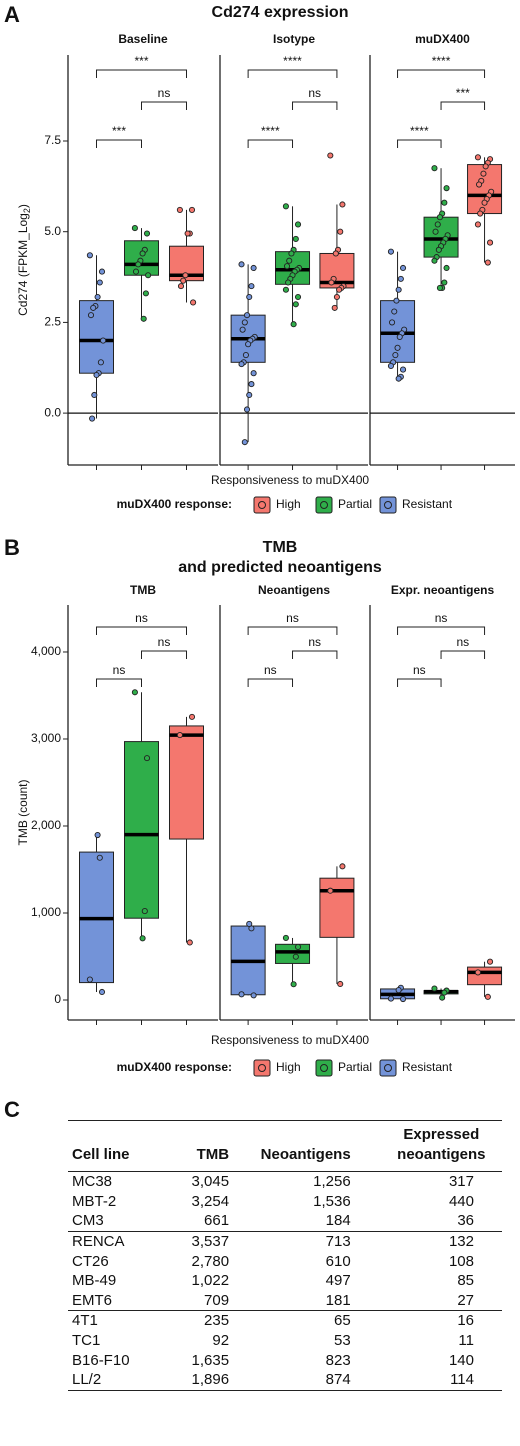 This screenshot has height=1446, width=520. Describe the element at coordinates (27, 210) in the screenshot. I see `y-axis-title-sub: 2` at that location.